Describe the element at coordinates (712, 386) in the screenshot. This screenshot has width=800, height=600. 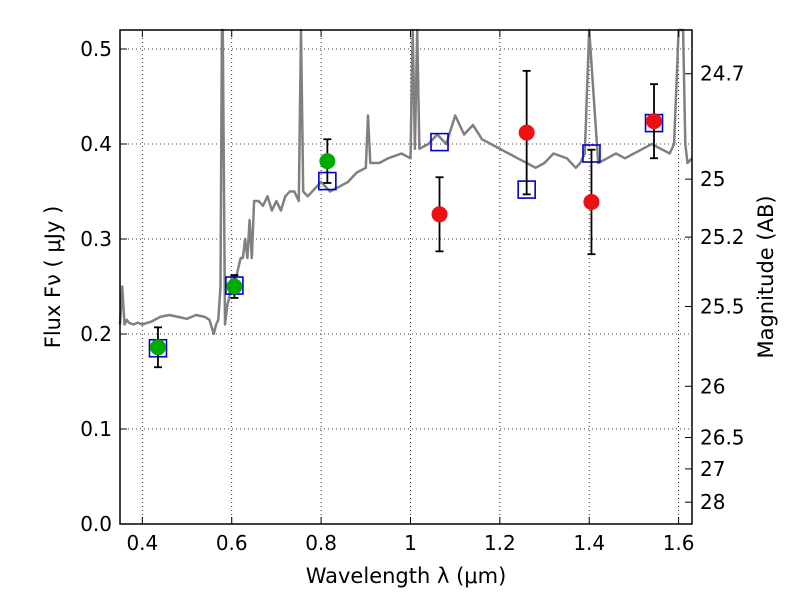
I see `magnitude-tick-label: 26` at that location.